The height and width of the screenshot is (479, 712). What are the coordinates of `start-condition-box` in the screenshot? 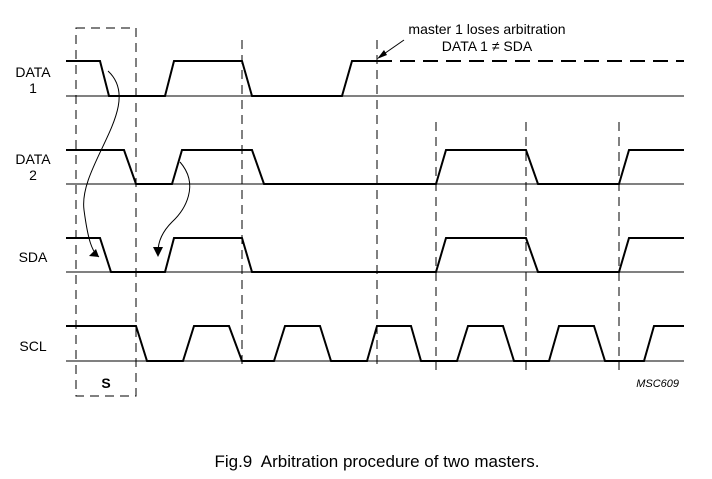 It's located at (106, 212).